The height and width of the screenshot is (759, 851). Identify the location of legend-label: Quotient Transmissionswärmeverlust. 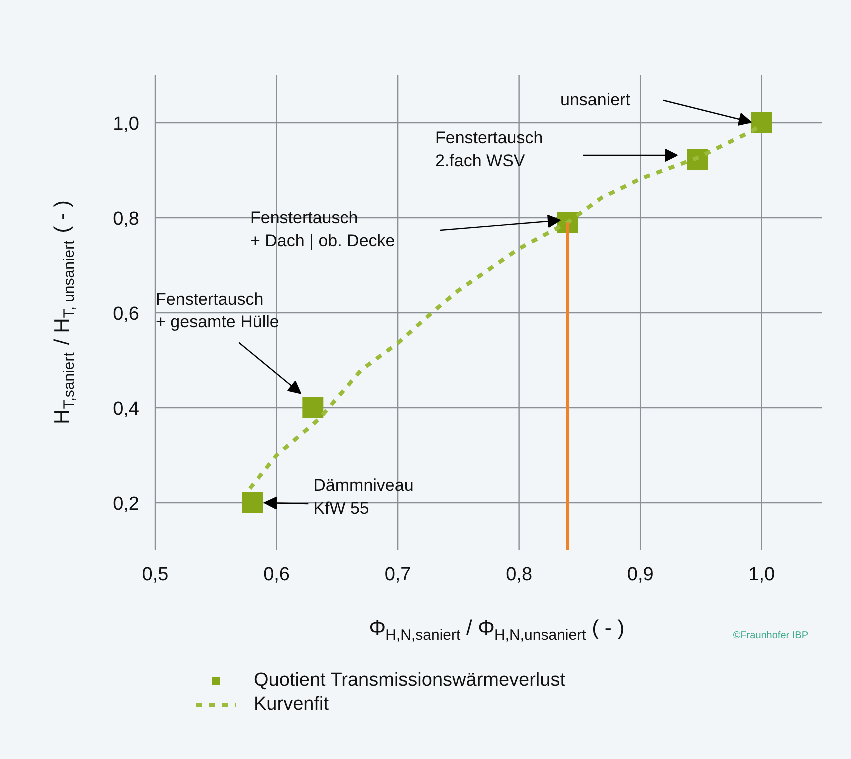
(410, 681).